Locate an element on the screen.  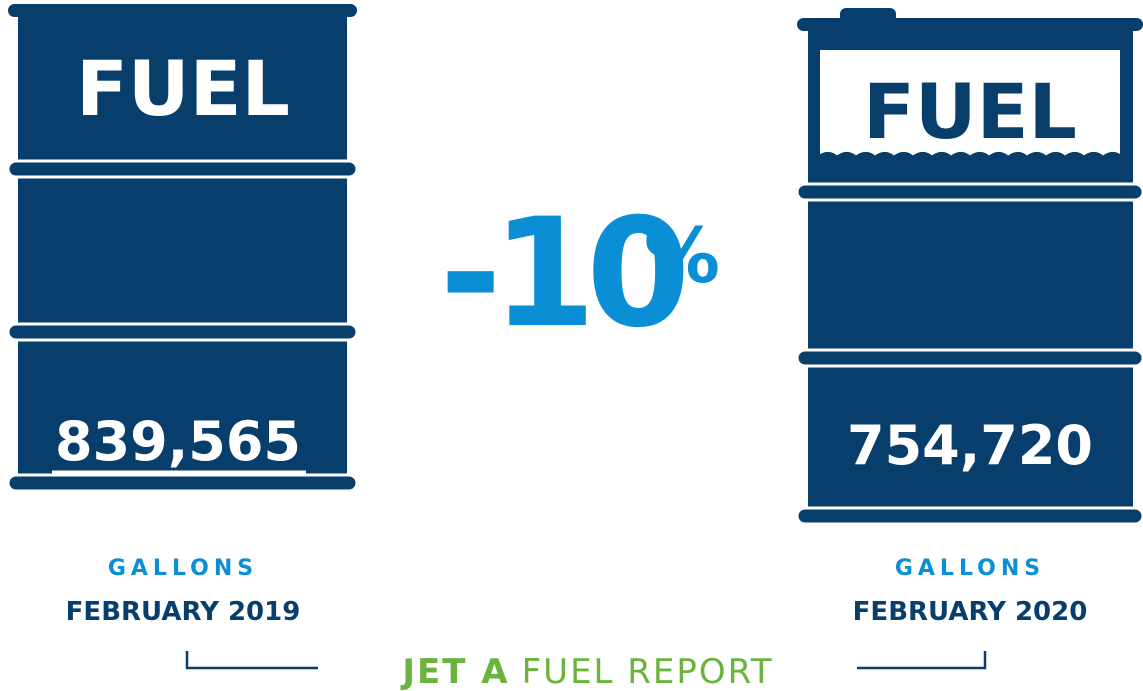
barrel-amount: 754,720 is located at coordinates (970, 445).